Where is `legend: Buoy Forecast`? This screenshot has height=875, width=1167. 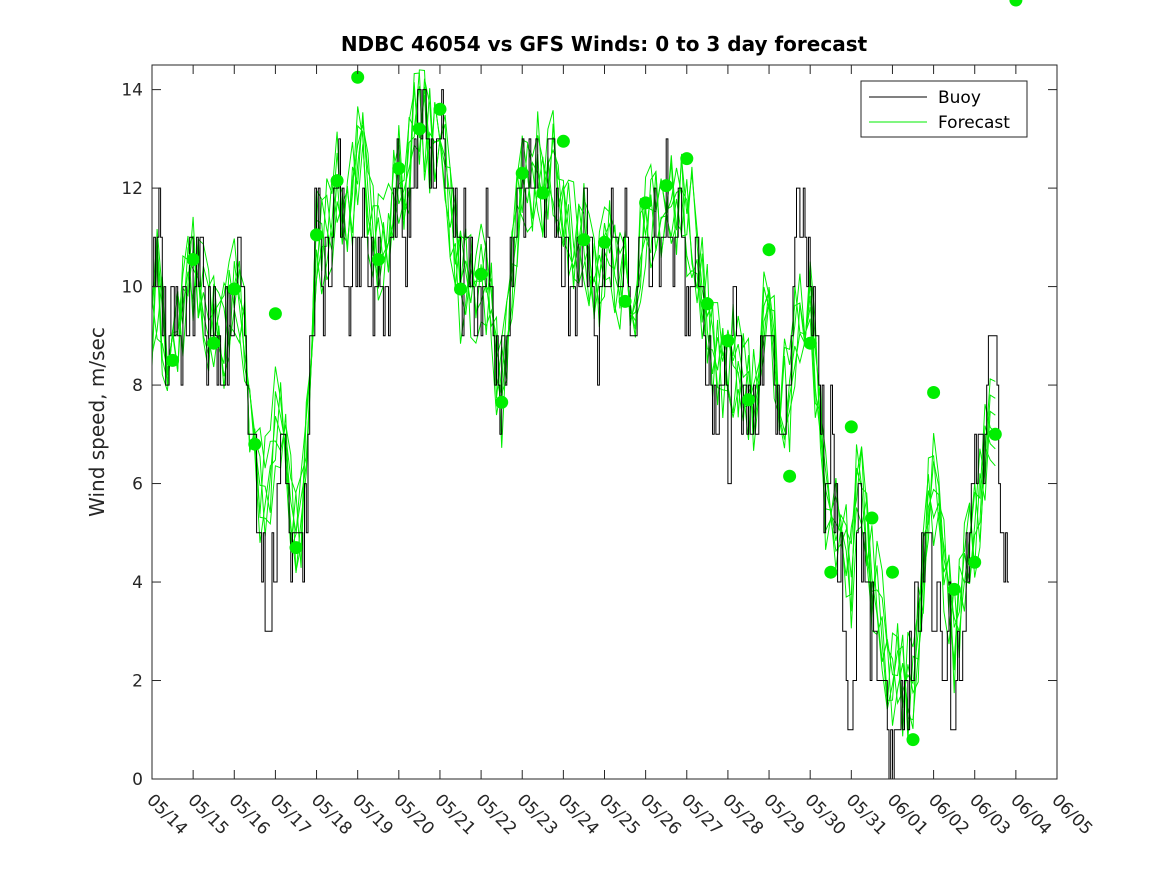
legend: Buoy Forecast is located at coordinates (944, 109).